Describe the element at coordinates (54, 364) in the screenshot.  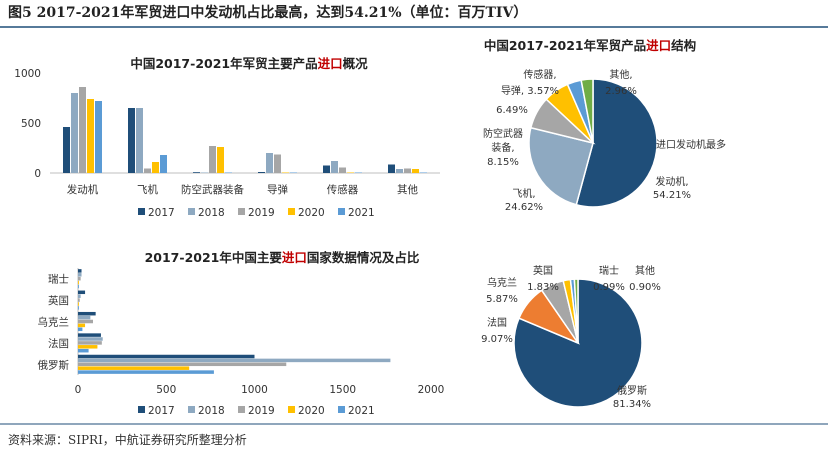
I see `y-tick-label: 俄罗斯` at that location.